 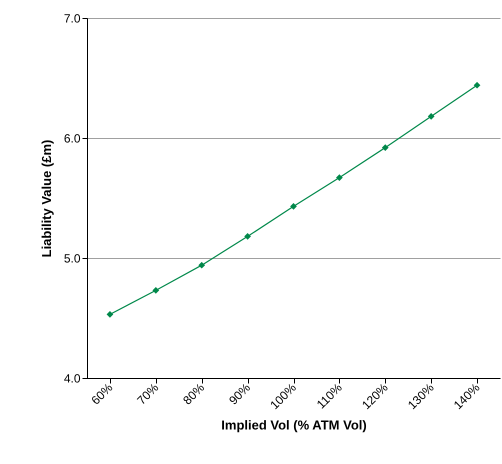 I want to click on y-tick-label: 5.0, so click(x=72, y=259).